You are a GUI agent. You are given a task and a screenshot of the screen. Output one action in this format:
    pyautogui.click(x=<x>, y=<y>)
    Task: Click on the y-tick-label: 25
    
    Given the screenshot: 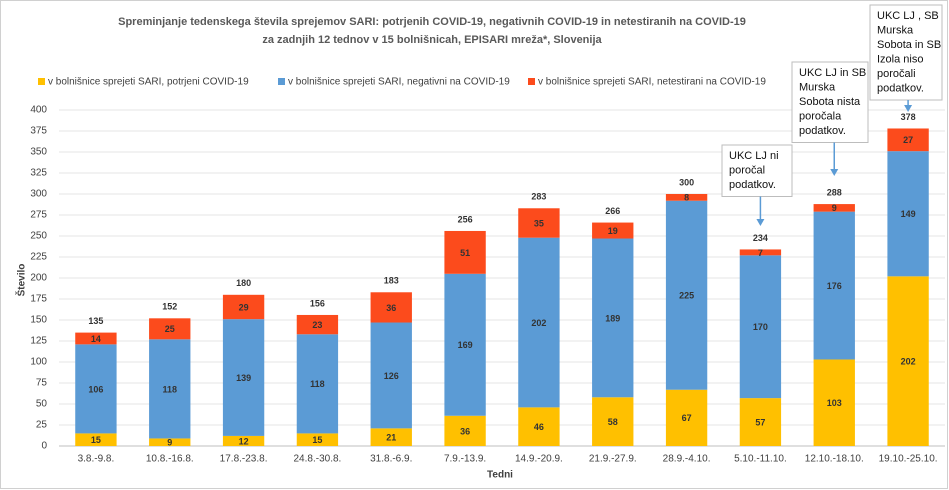 What is the action you would take?
    pyautogui.click(x=42, y=425)
    